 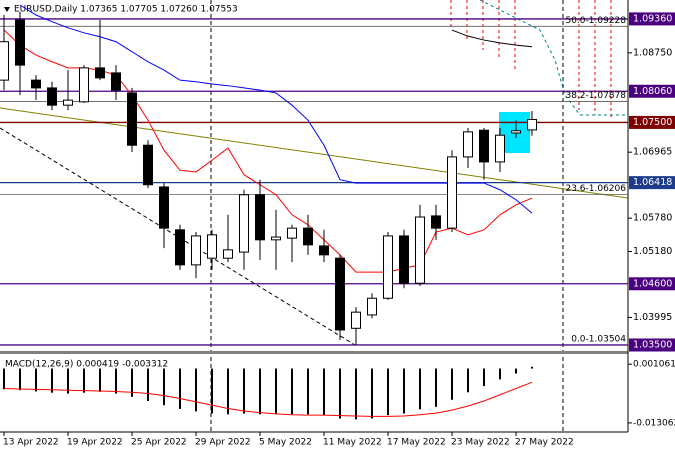 What do you see at coordinates (268, 399) in the screenshot?
I see `signal-line` at bounding box center [268, 399].